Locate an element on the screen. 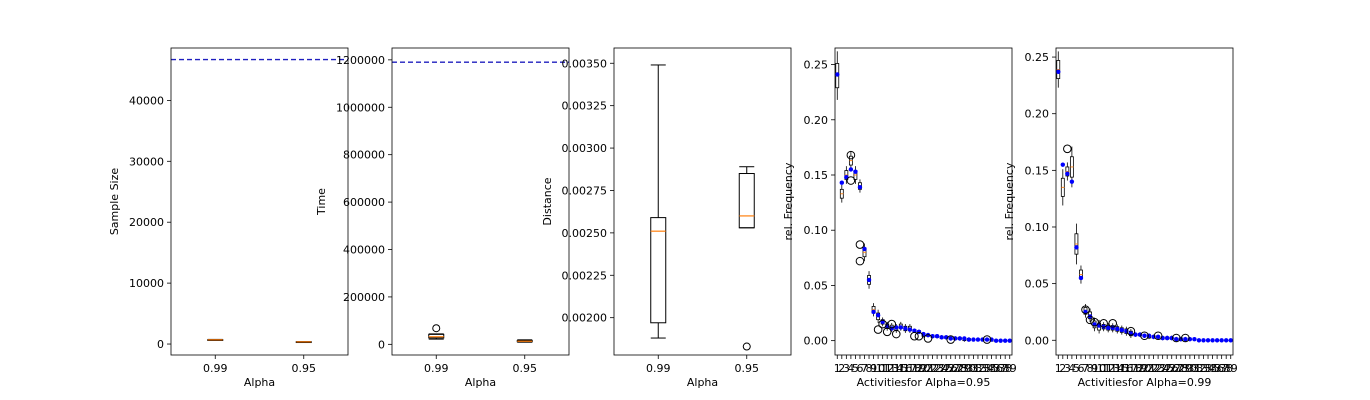 This screenshot has height=400, width=1370. plot-frame is located at coordinates (259, 201).